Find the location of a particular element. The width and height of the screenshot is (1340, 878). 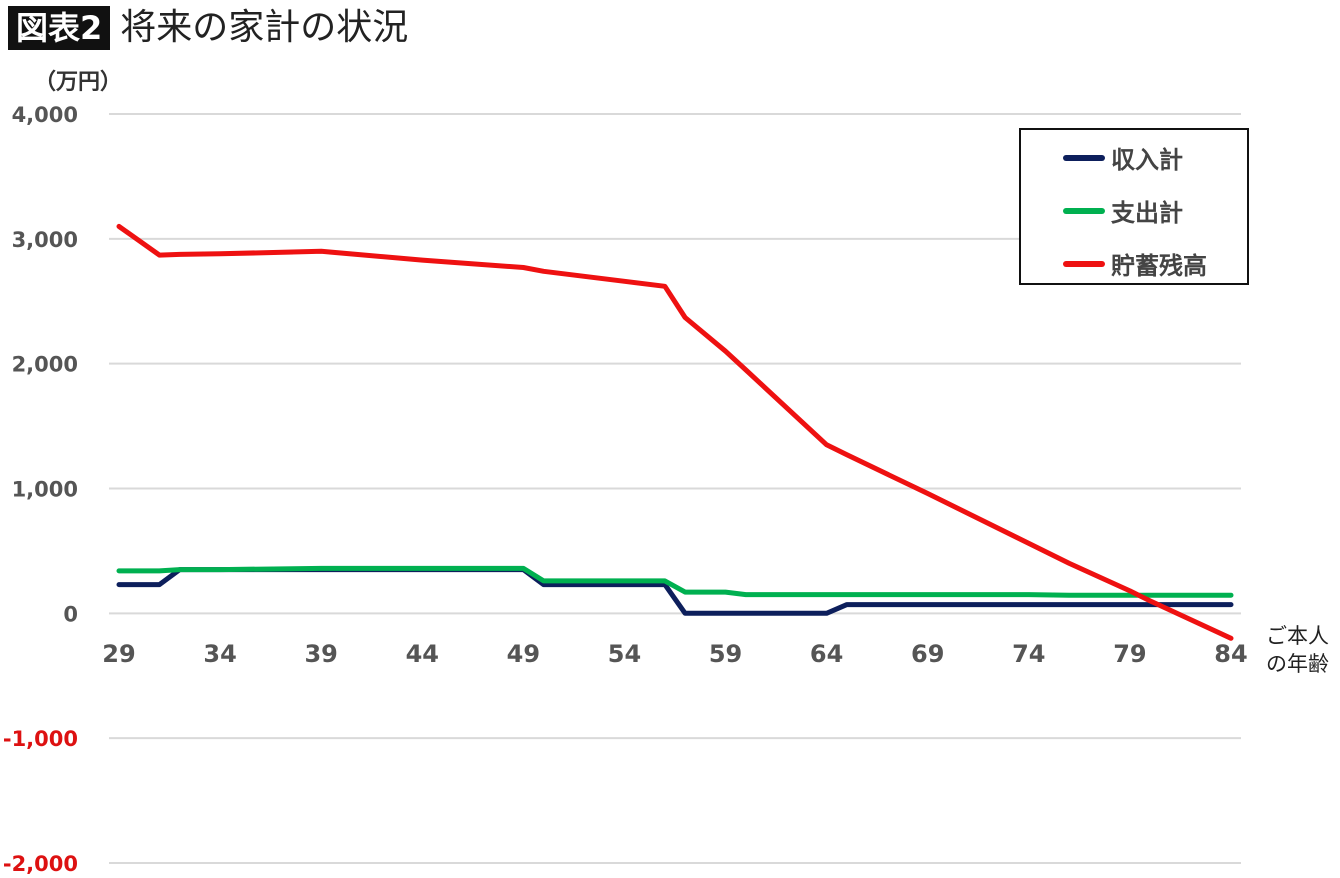

legend-item-expense: 支出計 is located at coordinates (1123, 210).